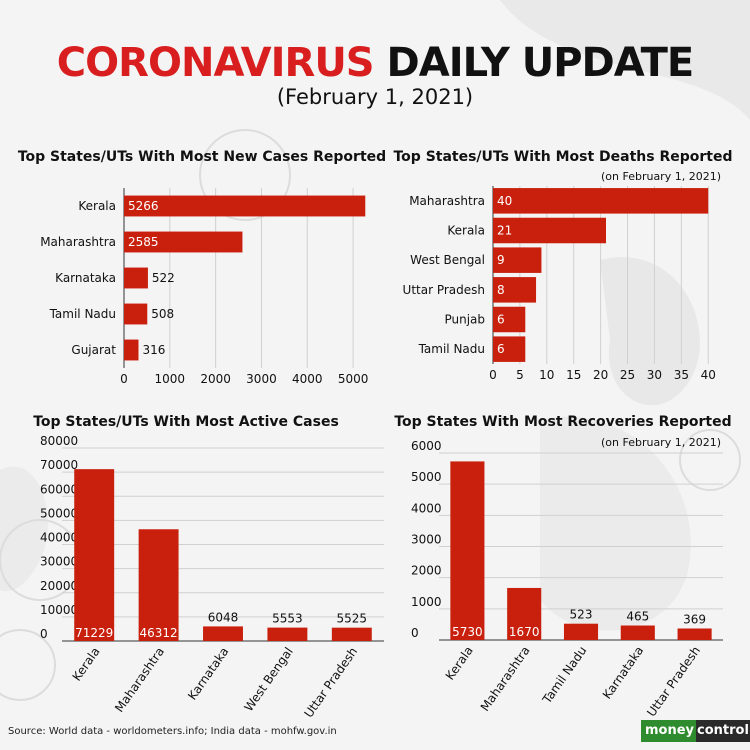 The height and width of the screenshot is (750, 750). I want to click on data-label: 1670, so click(524, 632).